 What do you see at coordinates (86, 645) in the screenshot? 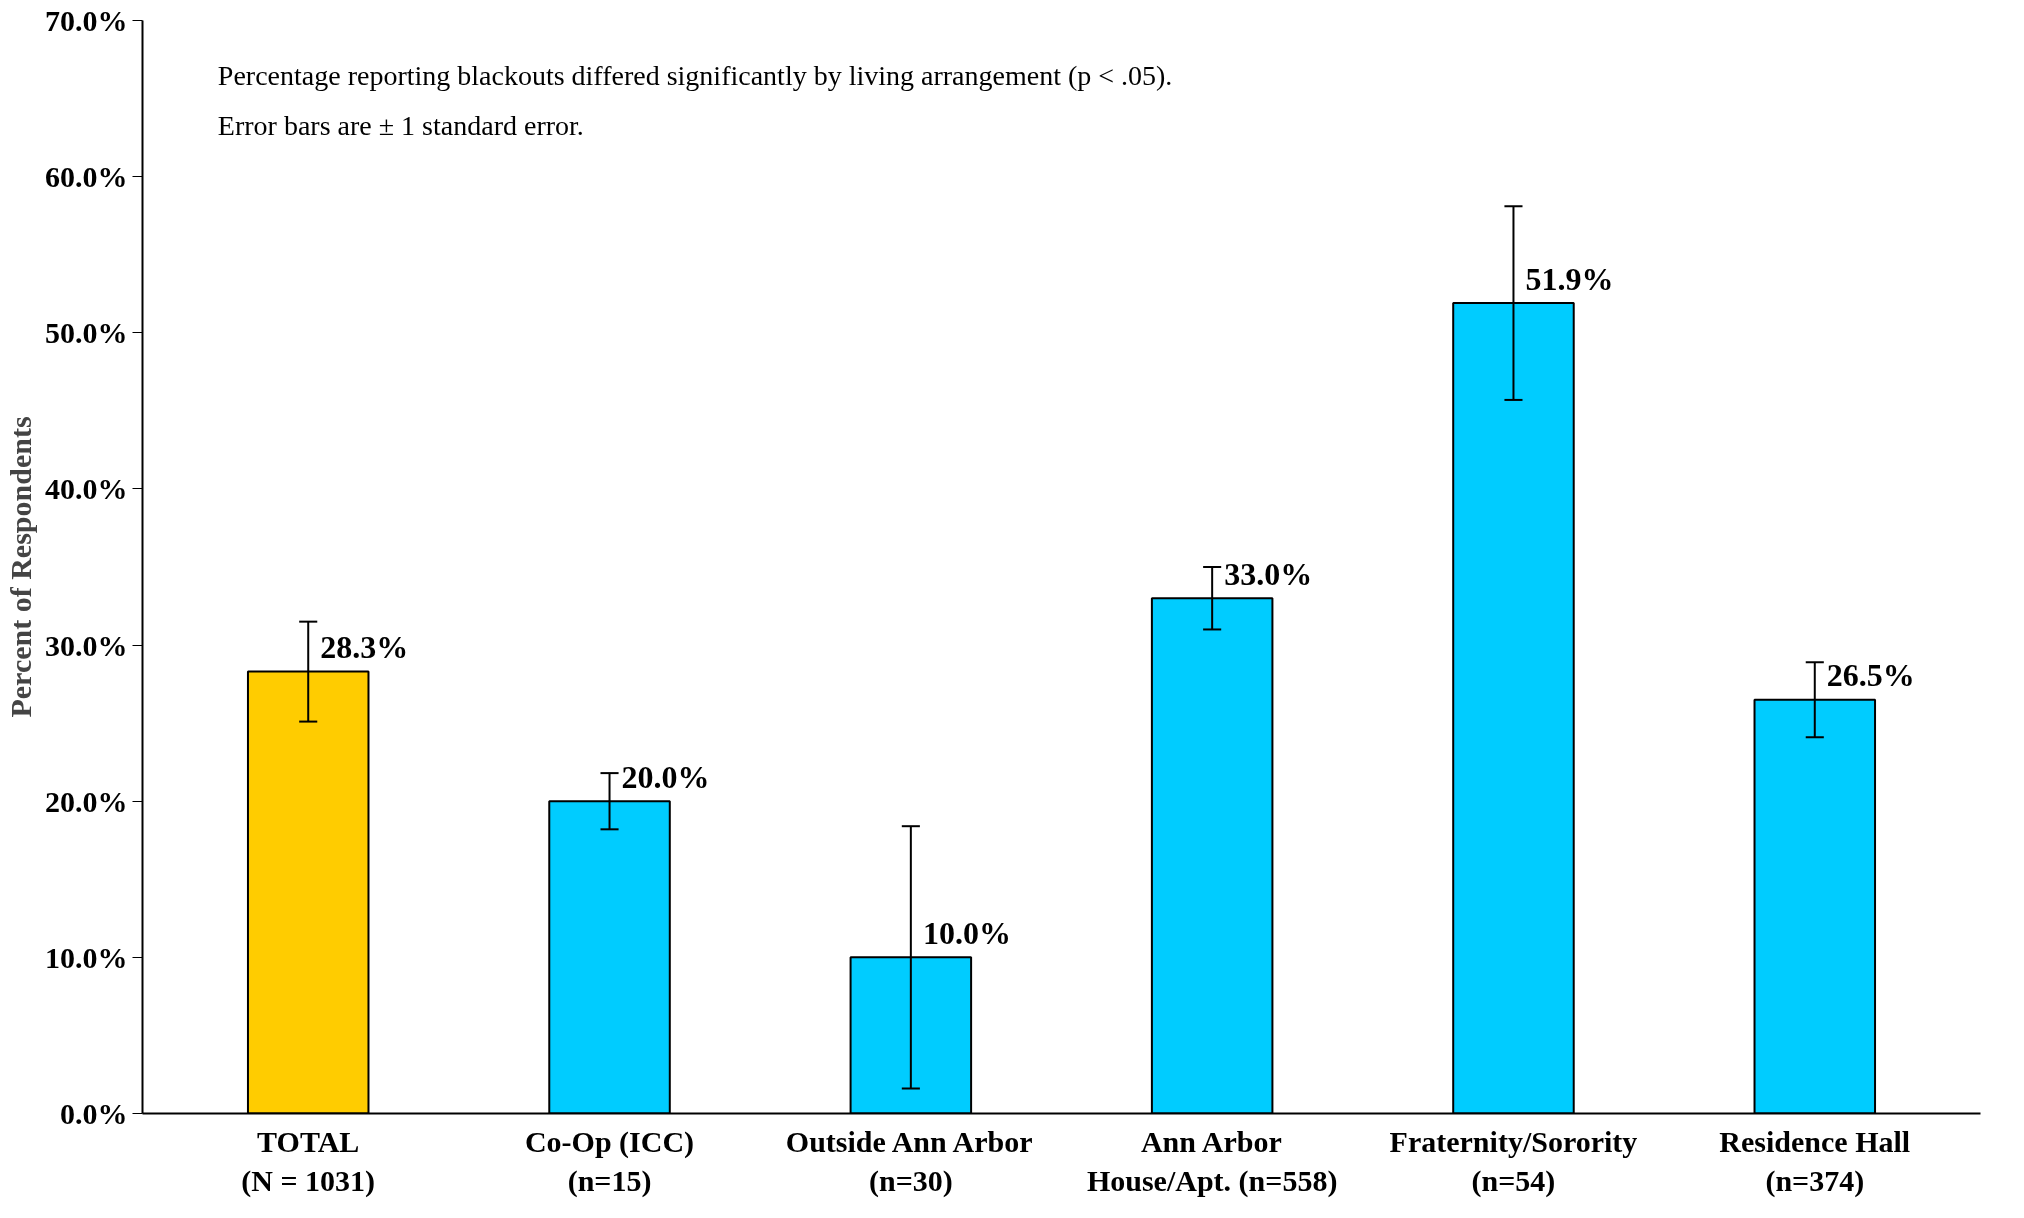
I see `y-tick-label: 30.0%` at bounding box center [86, 645].